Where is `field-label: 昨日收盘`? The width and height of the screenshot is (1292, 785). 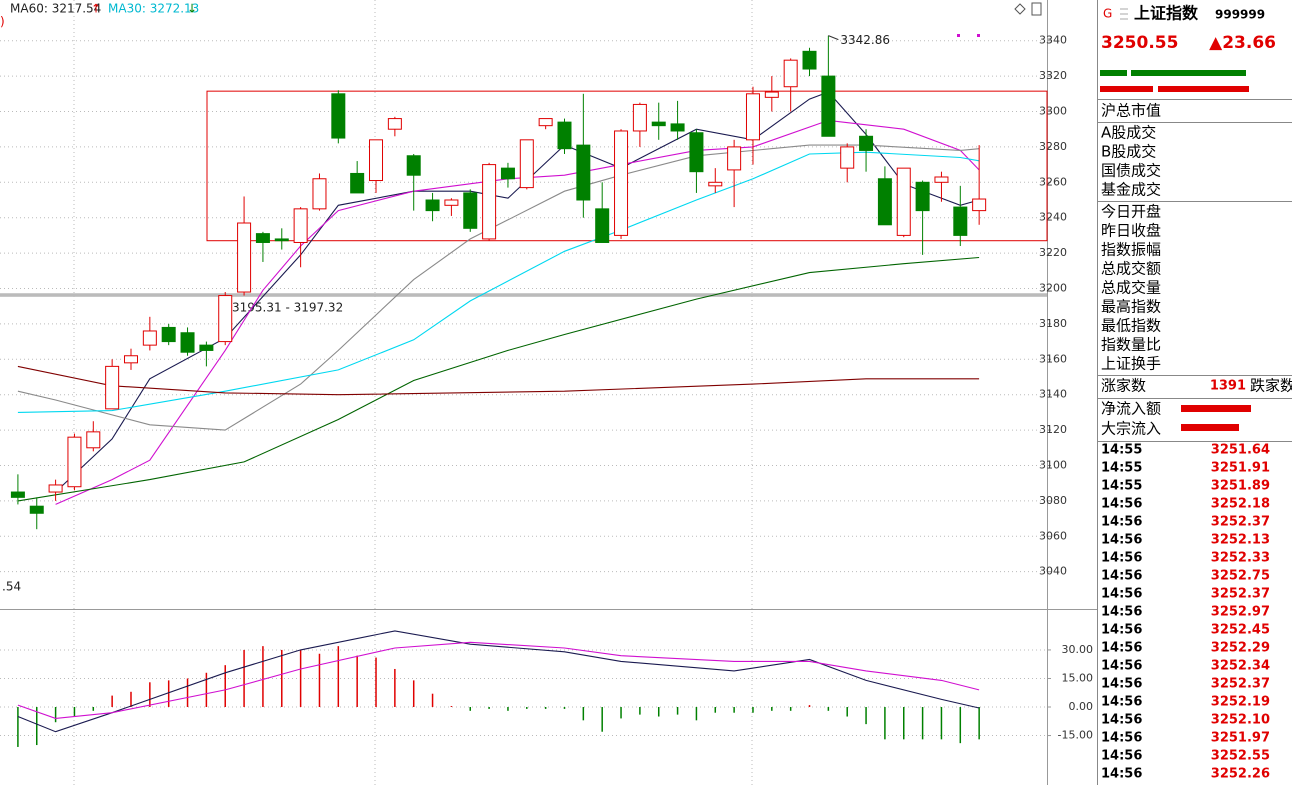
field-label: 昨日收盘 is located at coordinates (1131, 231).